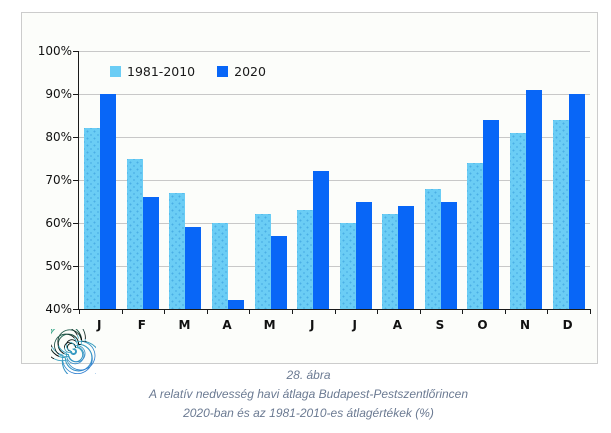 The width and height of the screenshot is (611, 433). I want to click on x-axis-label-1: J, so click(99, 325).